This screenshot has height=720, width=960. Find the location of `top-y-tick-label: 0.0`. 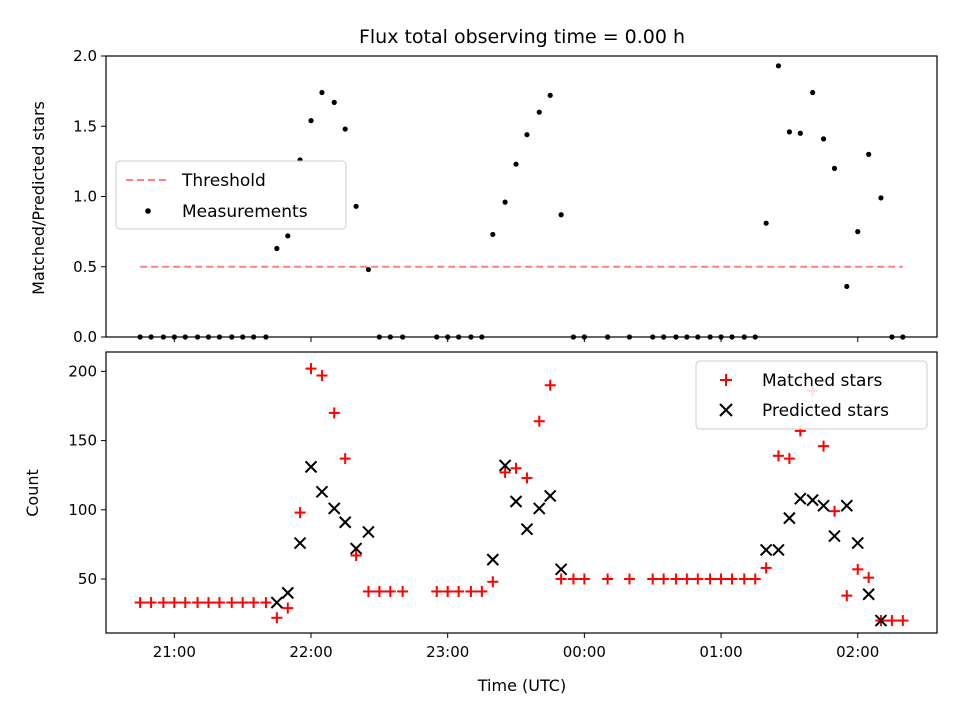

top-y-tick-label: 0.0 is located at coordinates (85, 337).